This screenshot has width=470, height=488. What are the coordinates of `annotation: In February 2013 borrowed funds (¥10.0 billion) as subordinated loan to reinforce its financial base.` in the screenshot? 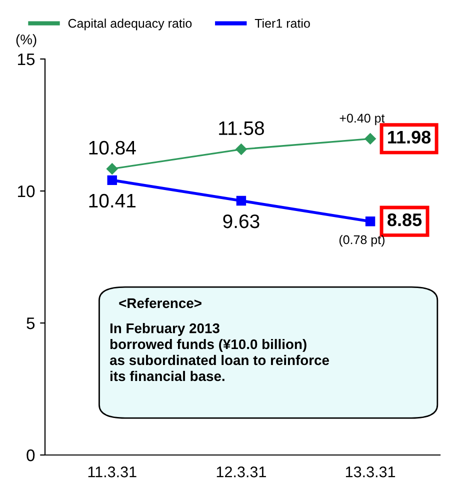 It's located at (220, 352).